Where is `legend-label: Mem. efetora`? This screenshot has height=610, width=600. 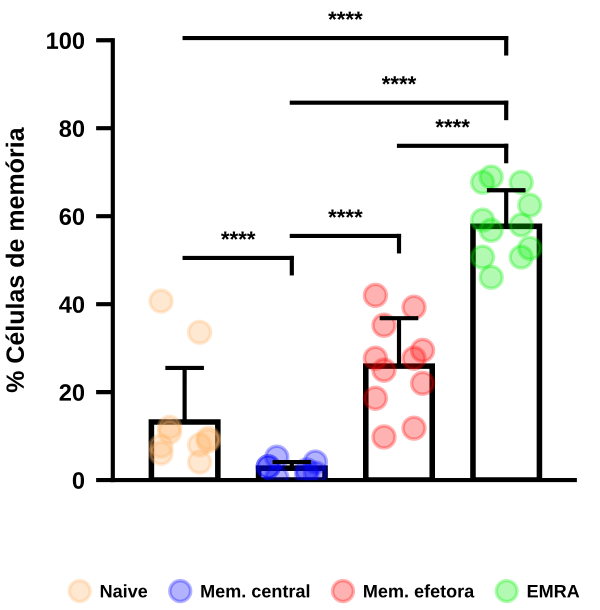
legend-label: Mem. efetora is located at coordinates (419, 591).